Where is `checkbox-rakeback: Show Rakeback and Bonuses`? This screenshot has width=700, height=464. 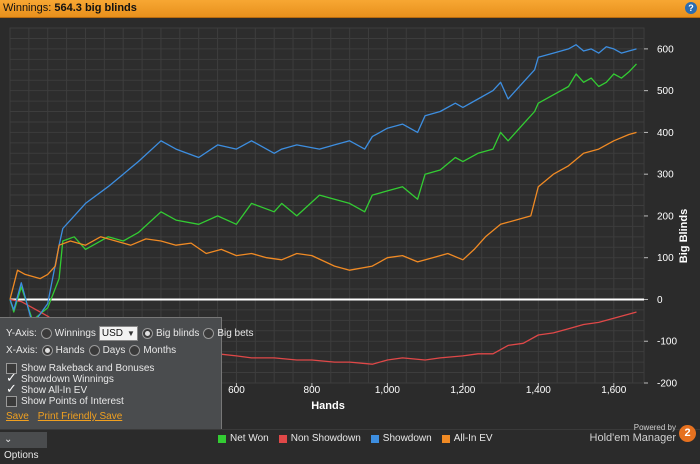 checkbox-rakeback: Show Rakeback and Bonuses is located at coordinates (80, 368).